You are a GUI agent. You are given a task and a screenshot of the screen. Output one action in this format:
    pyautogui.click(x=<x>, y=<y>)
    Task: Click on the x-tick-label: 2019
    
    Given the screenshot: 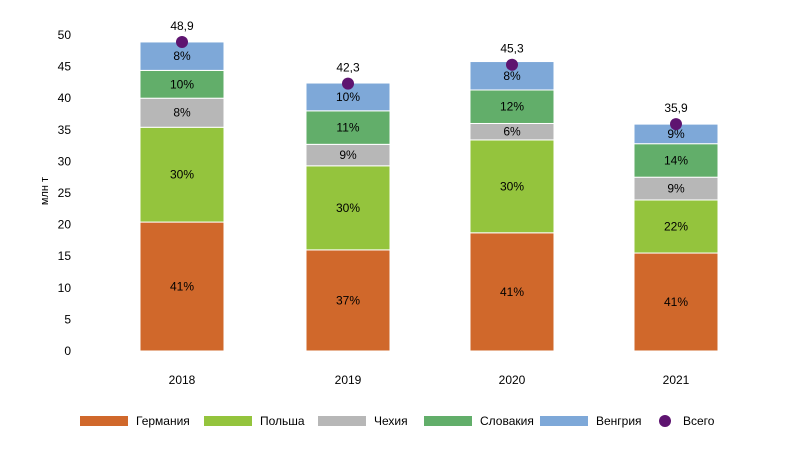 What is the action you would take?
    pyautogui.click(x=348, y=380)
    